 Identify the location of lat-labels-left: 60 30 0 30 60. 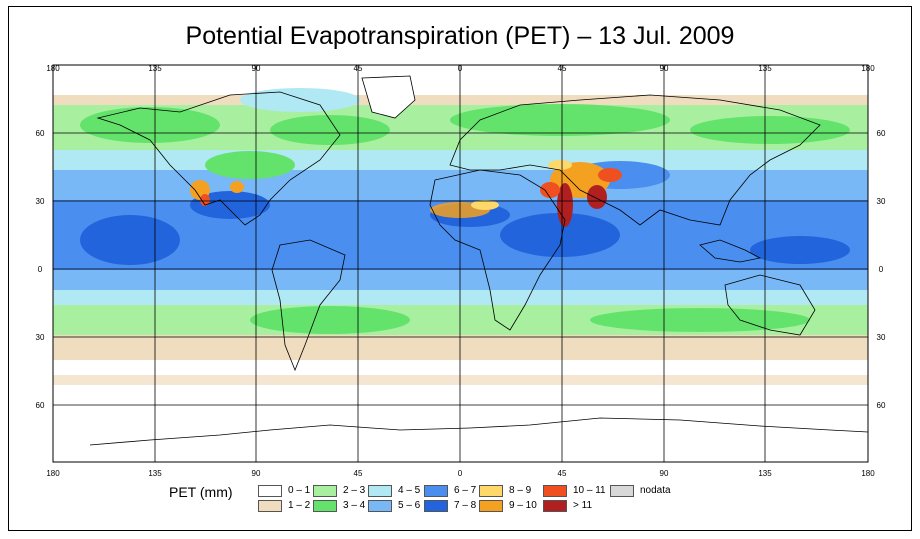
(40, 269).